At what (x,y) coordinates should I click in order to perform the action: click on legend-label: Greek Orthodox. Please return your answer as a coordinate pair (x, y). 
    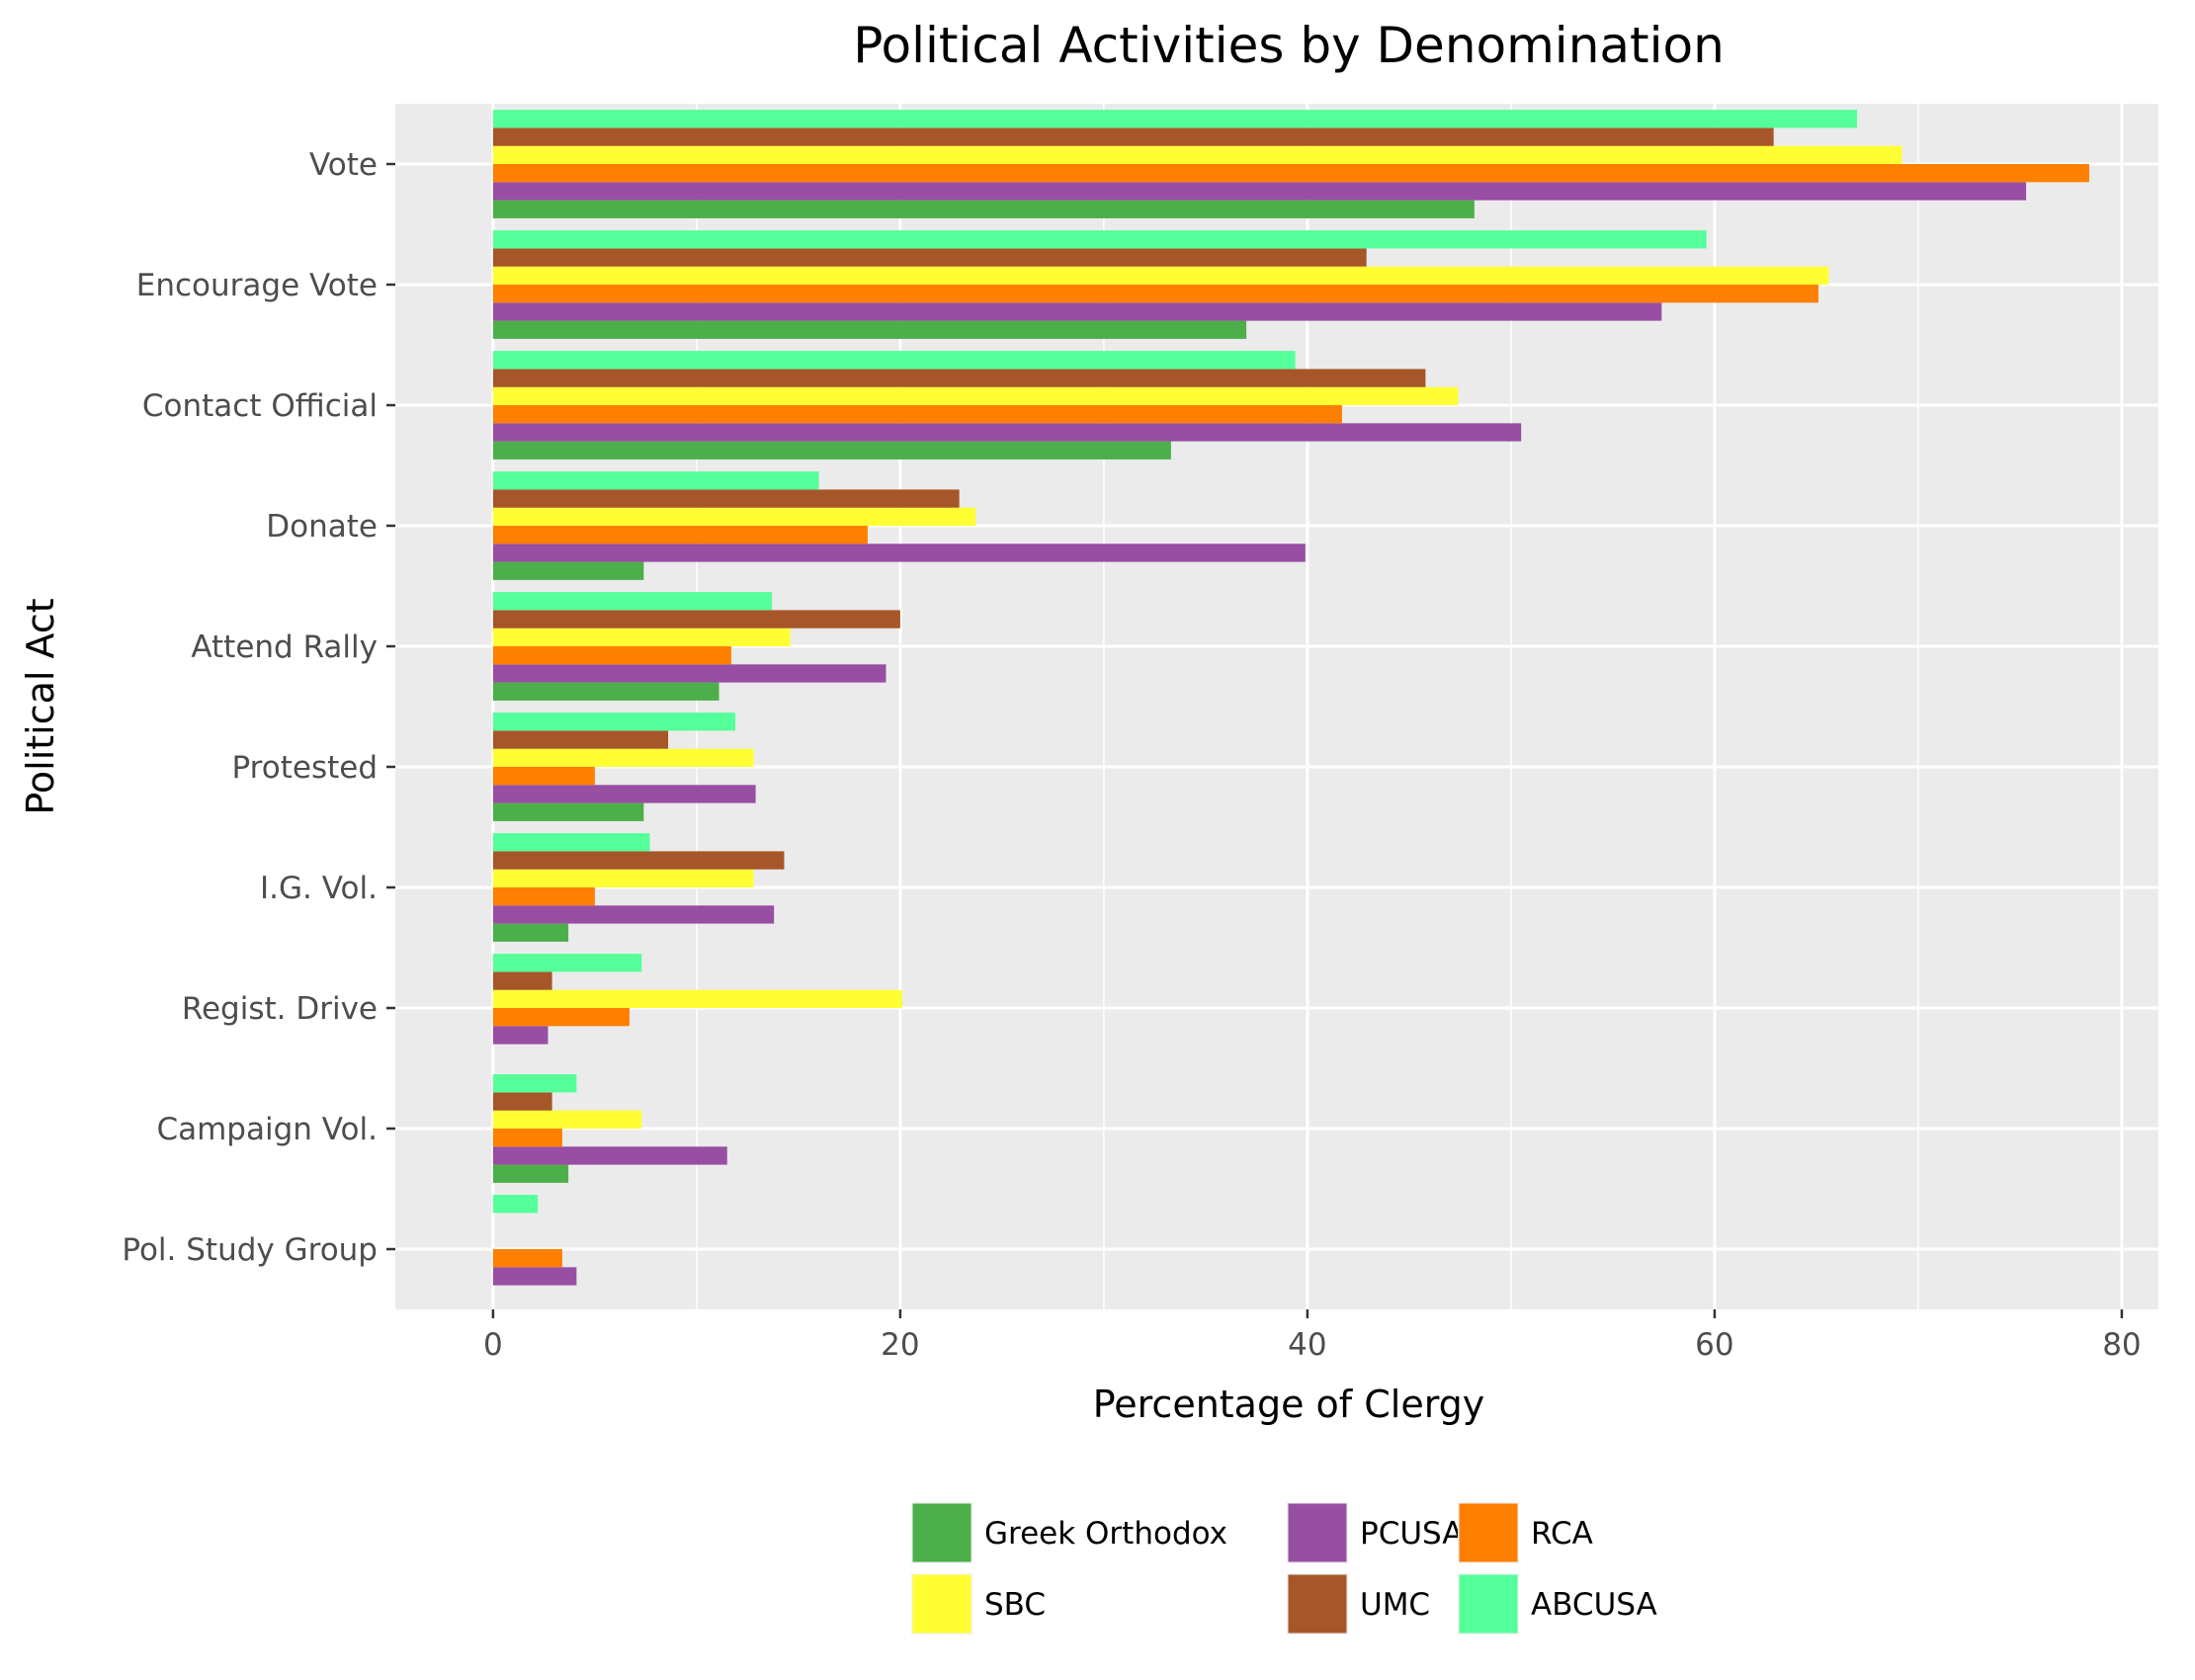
    Looking at the image, I should click on (1105, 1534).